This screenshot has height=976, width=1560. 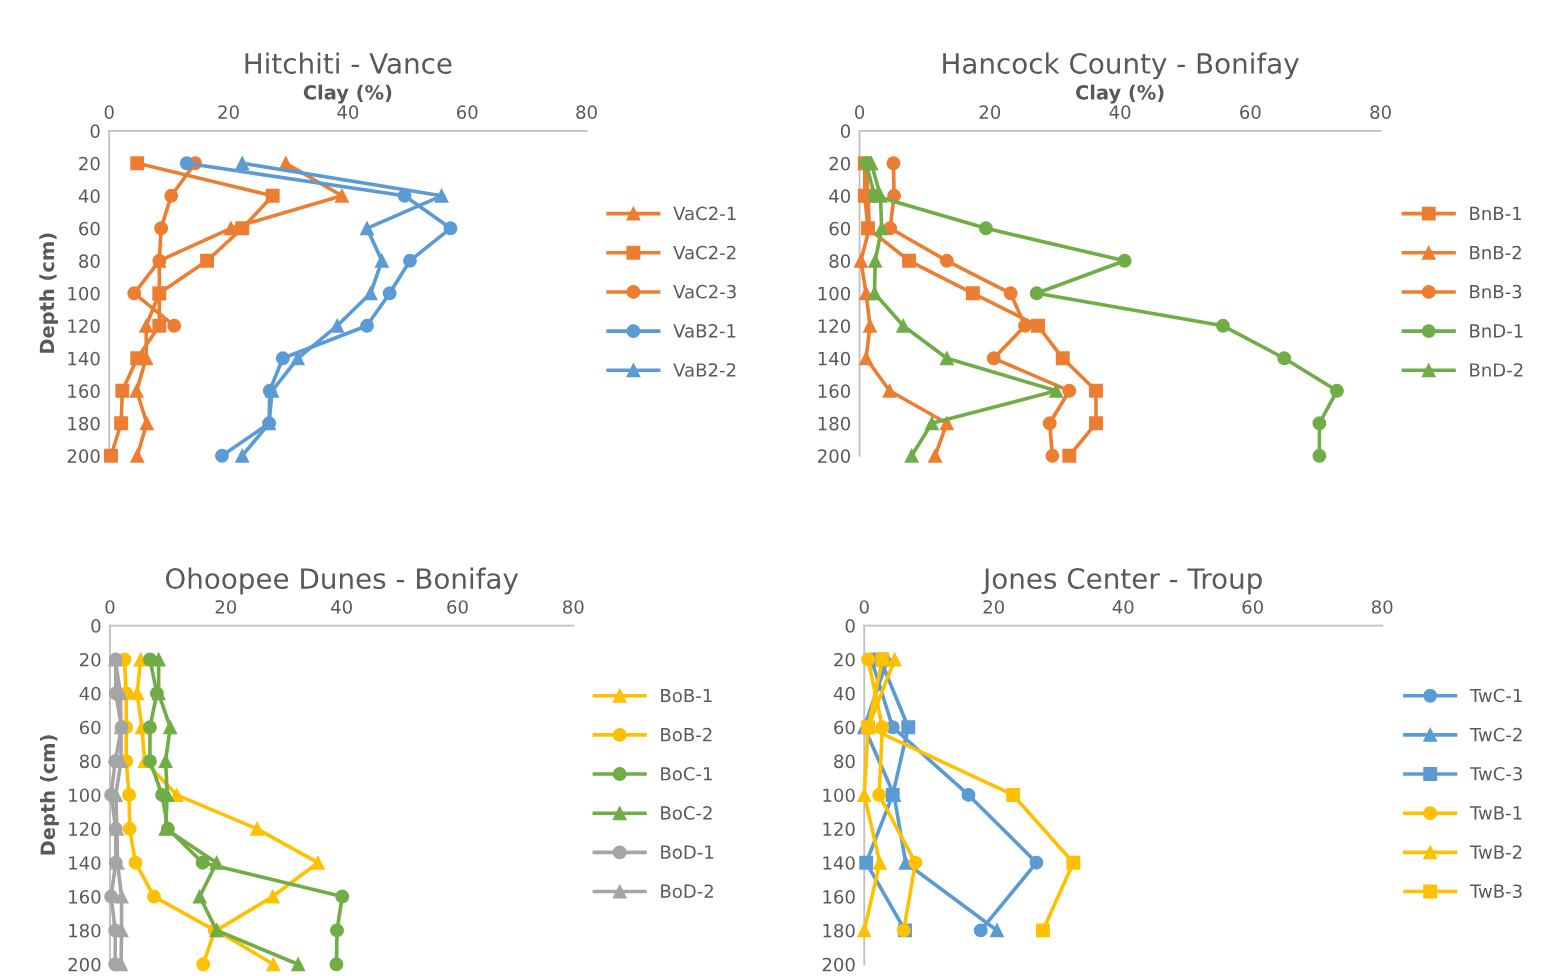 What do you see at coordinates (704, 252) in the screenshot?
I see `legend-label: VaC2-2` at bounding box center [704, 252].